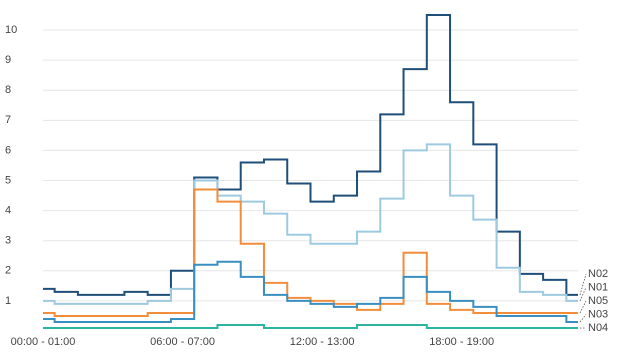 This screenshot has width=640, height=360. What do you see at coordinates (322, 342) in the screenshot?
I see `x-tick-label: 12:00 - 13:00` at bounding box center [322, 342].